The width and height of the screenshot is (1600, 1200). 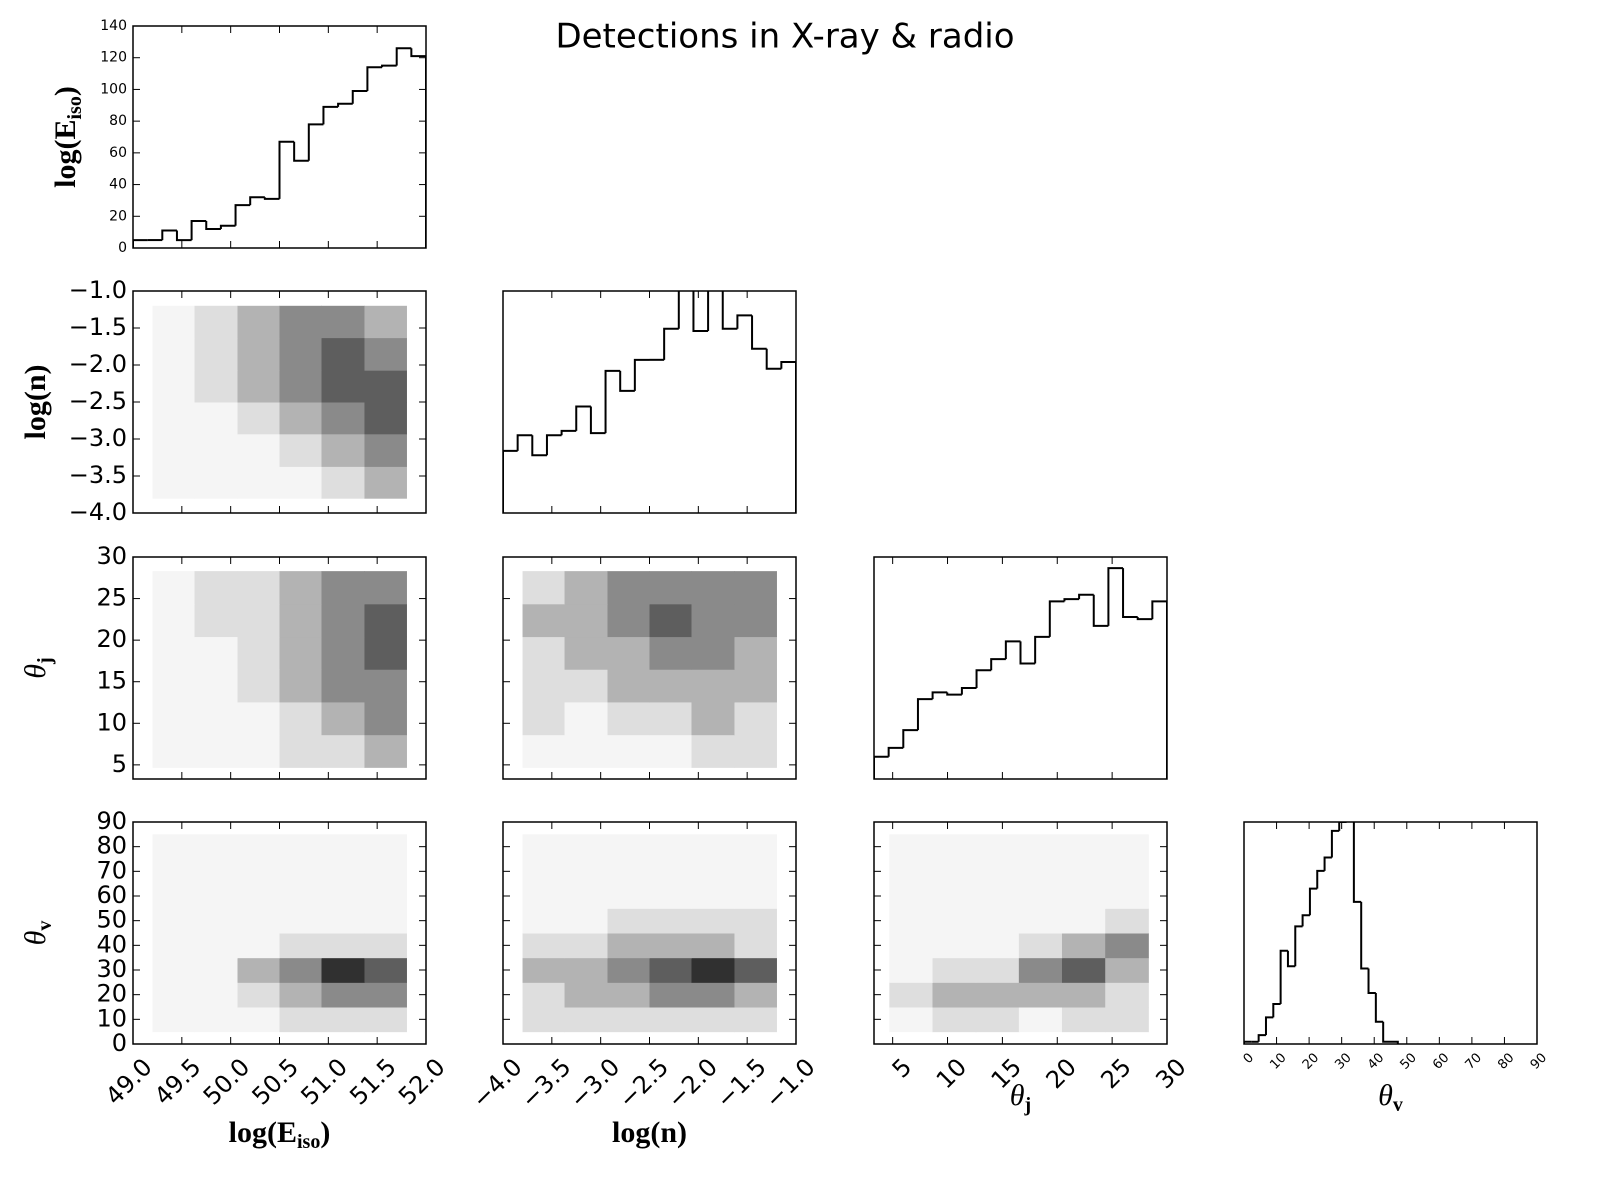 I want to click on y-tick-label: 90, so click(x=111, y=821).